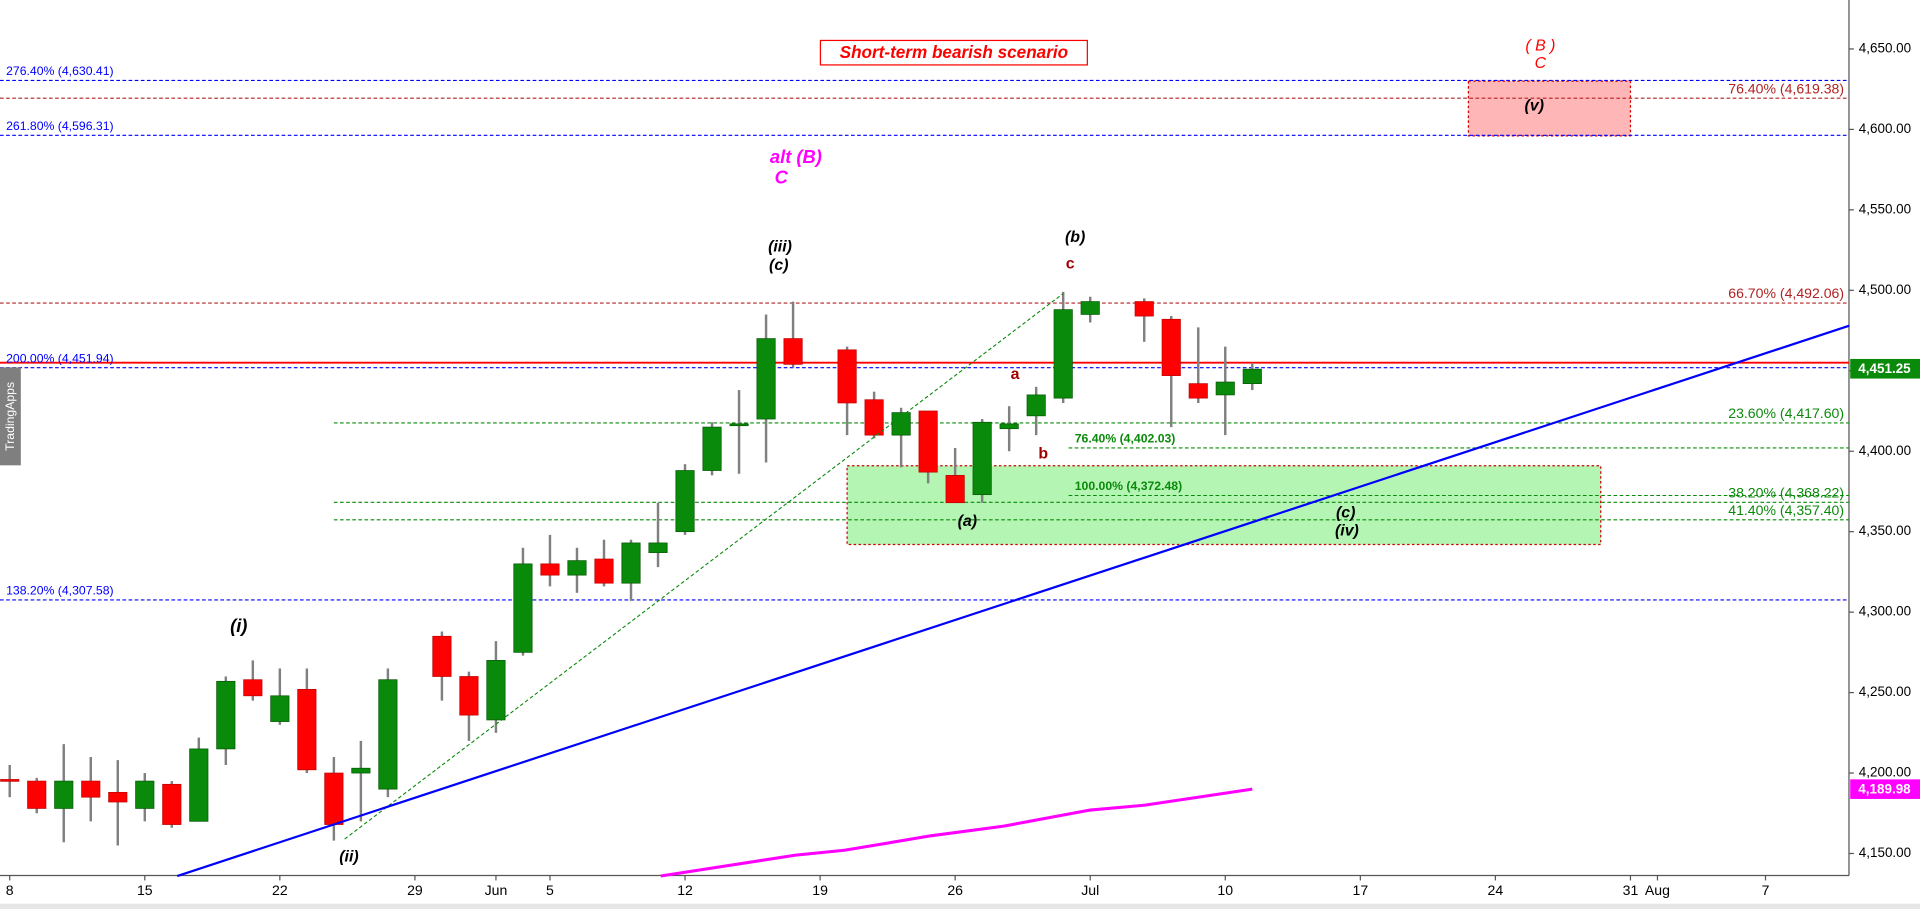  Describe the element at coordinates (1225, 890) in the screenshot. I see `x-tick-label: 10` at that location.